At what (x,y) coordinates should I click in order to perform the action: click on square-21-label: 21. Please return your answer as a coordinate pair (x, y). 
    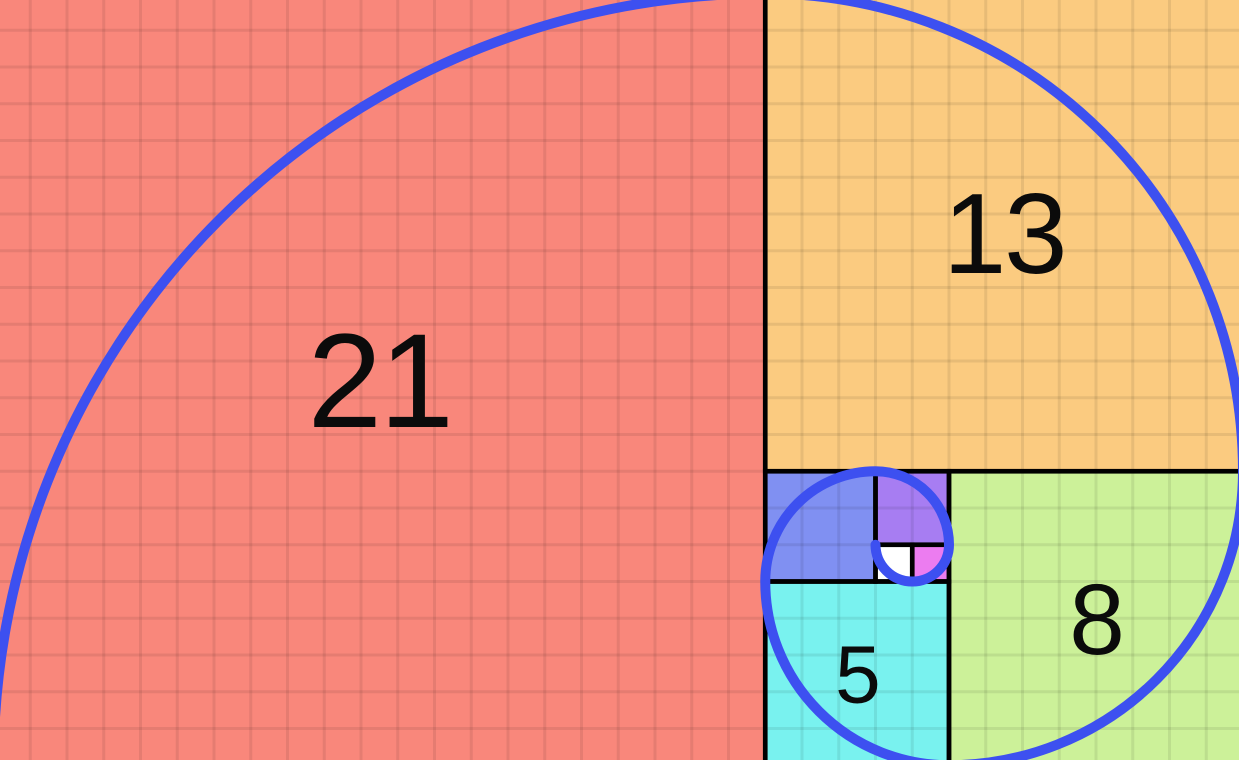
    Looking at the image, I should click on (380, 381).